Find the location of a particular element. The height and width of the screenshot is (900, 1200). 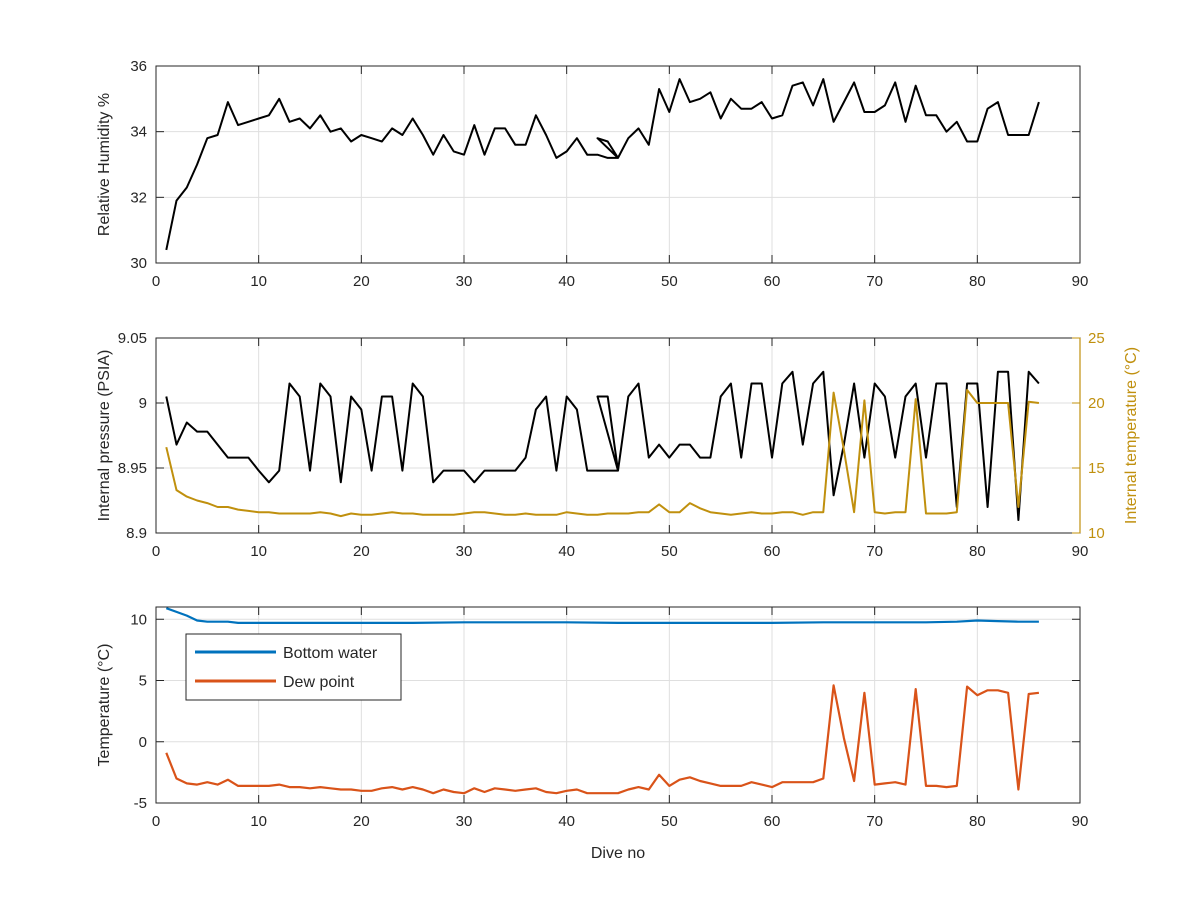

x-axis-label: Dive no is located at coordinates (618, 853).